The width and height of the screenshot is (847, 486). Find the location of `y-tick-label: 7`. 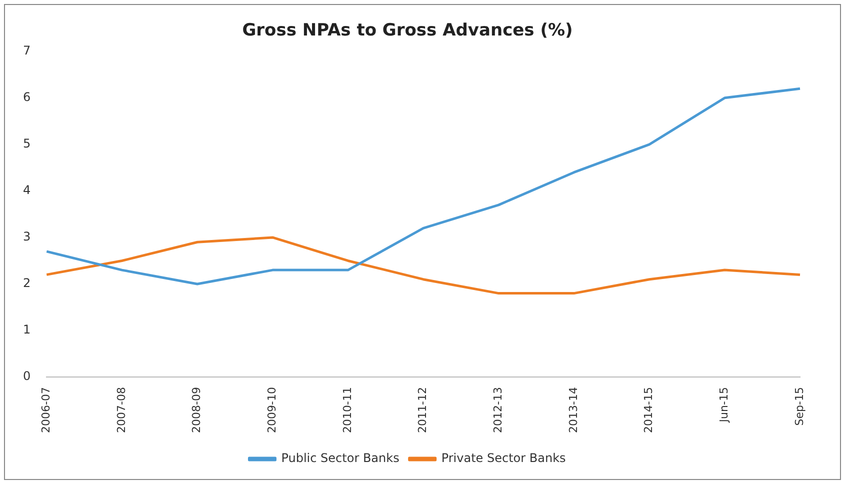

y-tick-label: 7 is located at coordinates (26, 51).